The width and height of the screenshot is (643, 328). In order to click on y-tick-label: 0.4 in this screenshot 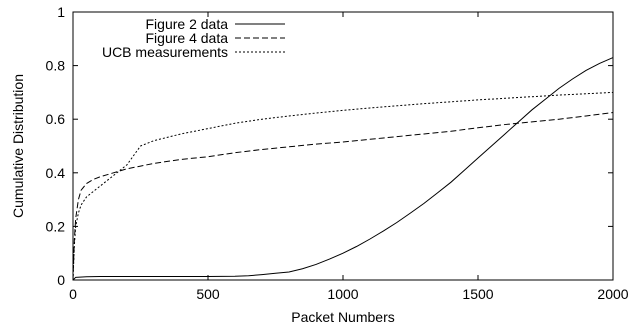, I will do `click(56, 173)`.